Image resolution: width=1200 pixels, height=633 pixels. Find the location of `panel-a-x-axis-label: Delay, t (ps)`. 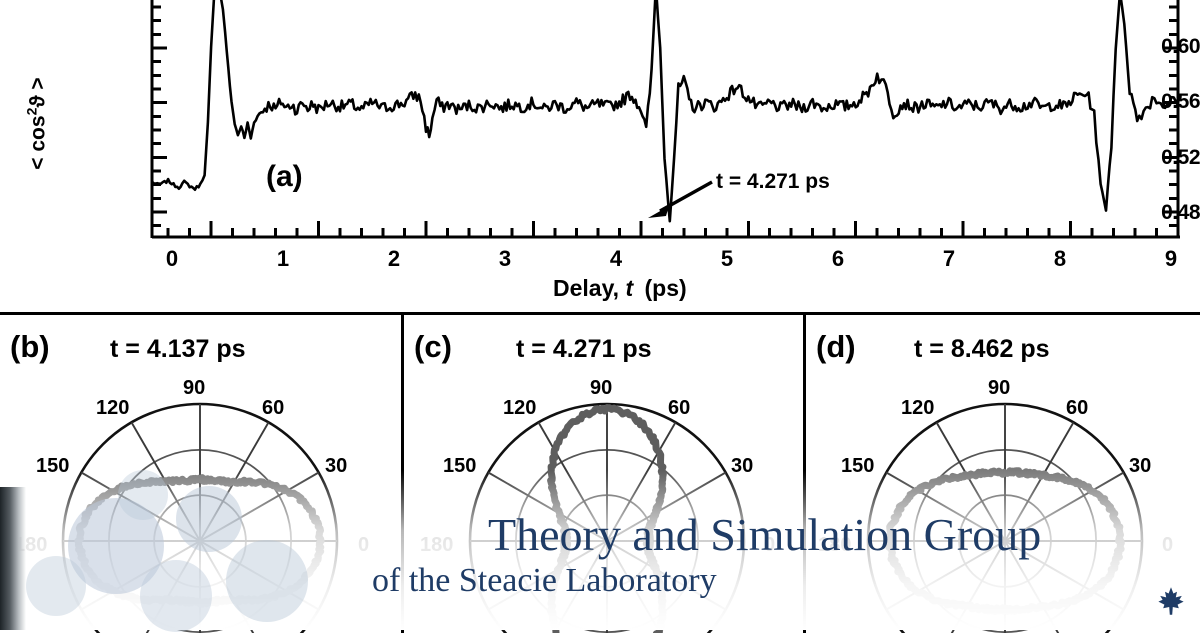

panel-a-x-axis-label: Delay, t (ps) is located at coordinates (620, 288).